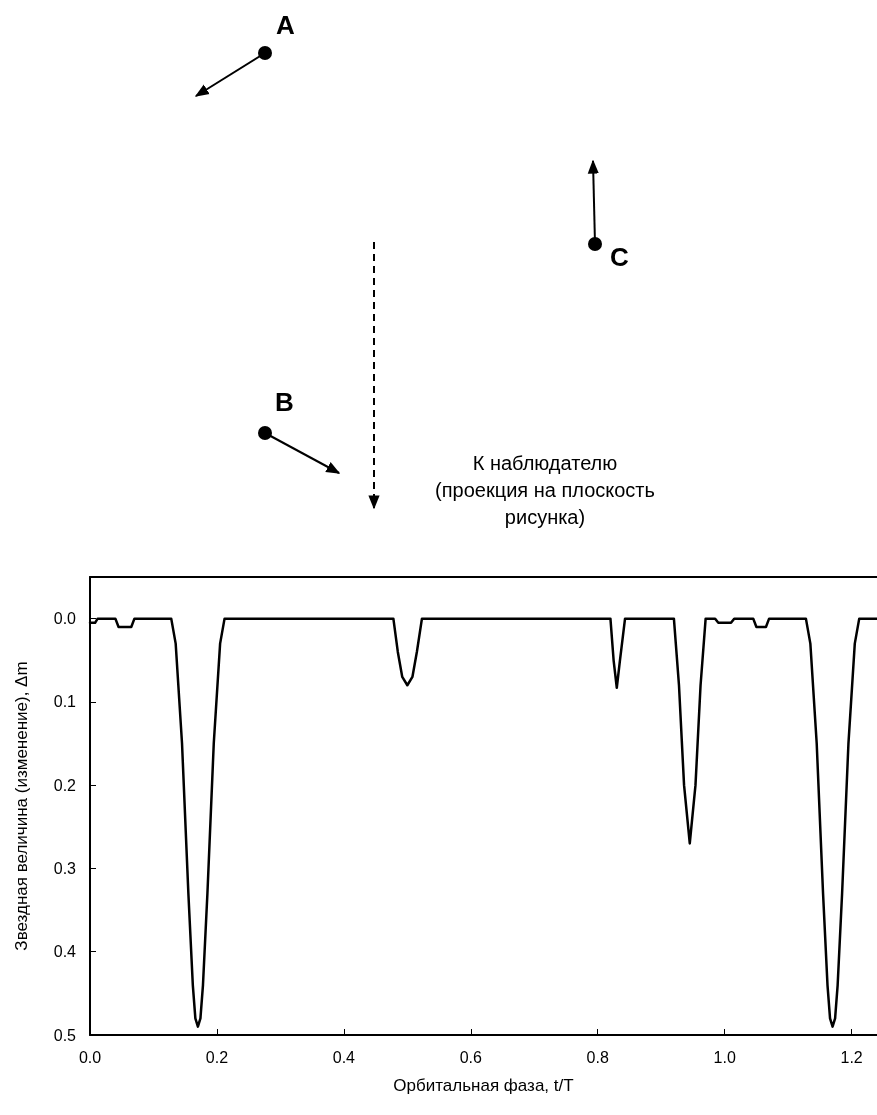  Describe the element at coordinates (619, 257) in the screenshot. I see `text: C` at that location.